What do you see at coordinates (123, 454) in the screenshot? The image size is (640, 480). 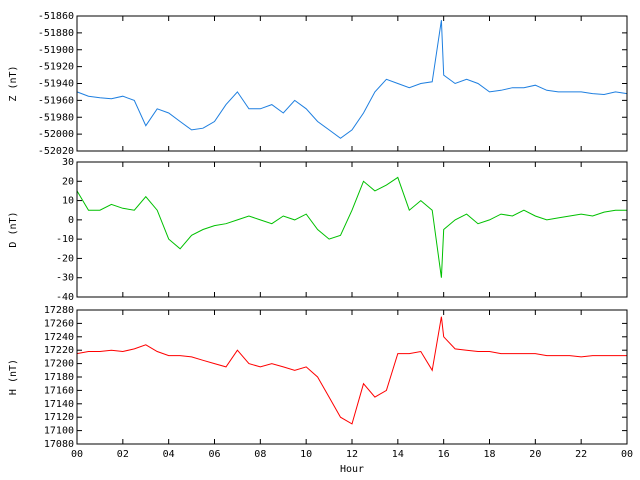 I see `x-tick-label: 02` at bounding box center [123, 454].